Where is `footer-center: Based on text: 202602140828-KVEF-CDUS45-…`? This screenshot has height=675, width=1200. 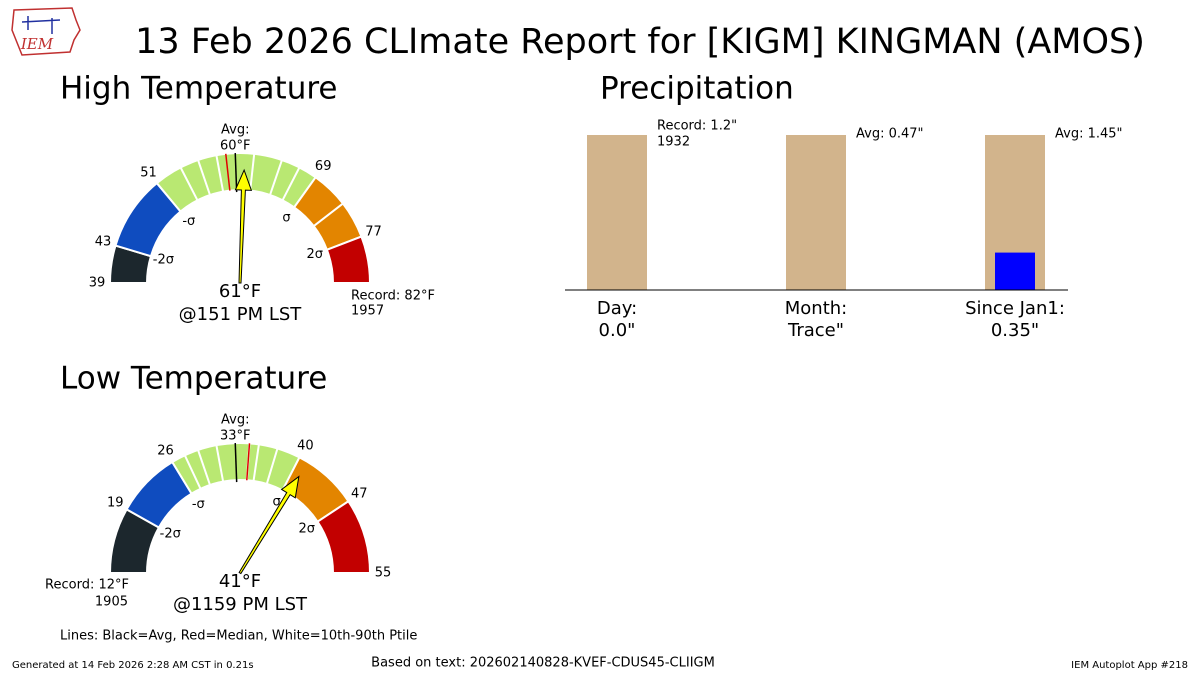
footer-center: Based on text: 202602140828-KVEF-CDUS45-… is located at coordinates (543, 663).